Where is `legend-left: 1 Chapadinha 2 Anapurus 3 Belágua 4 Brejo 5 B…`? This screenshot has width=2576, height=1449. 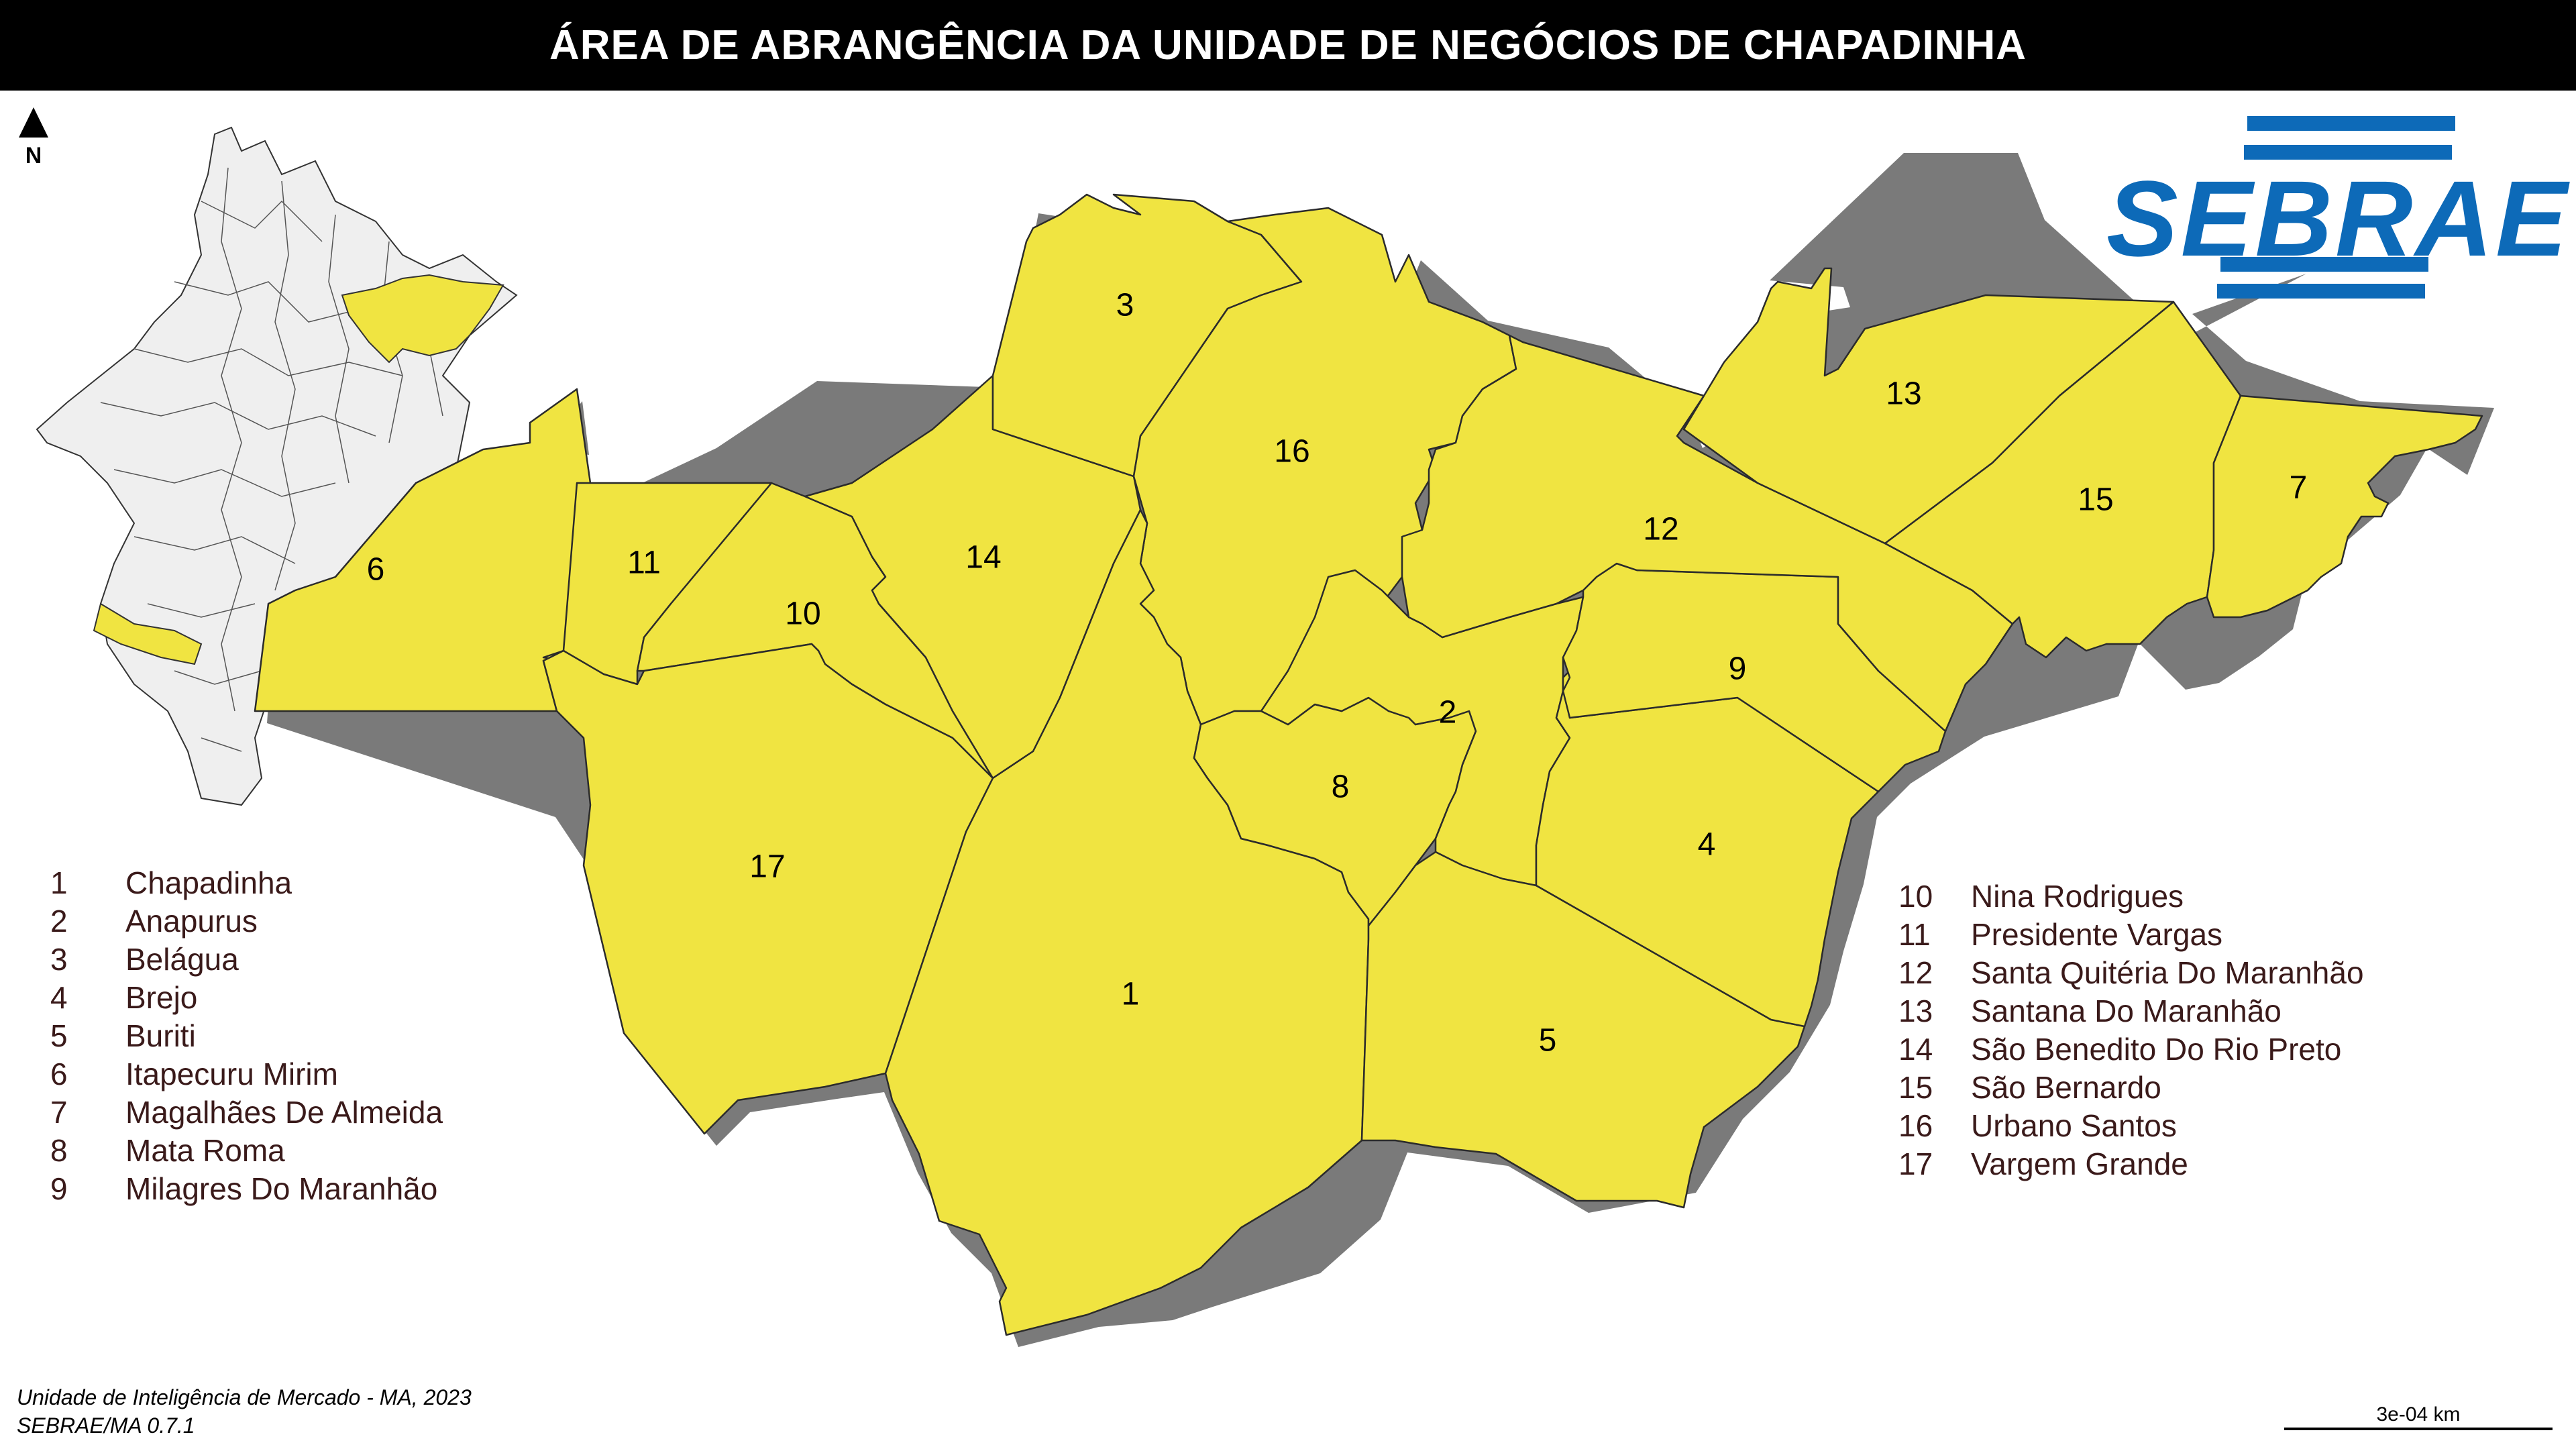 legend-left: 1 Chapadinha 2 Anapurus 3 Belágua 4 Brejo 5 B… is located at coordinates (246, 1035).